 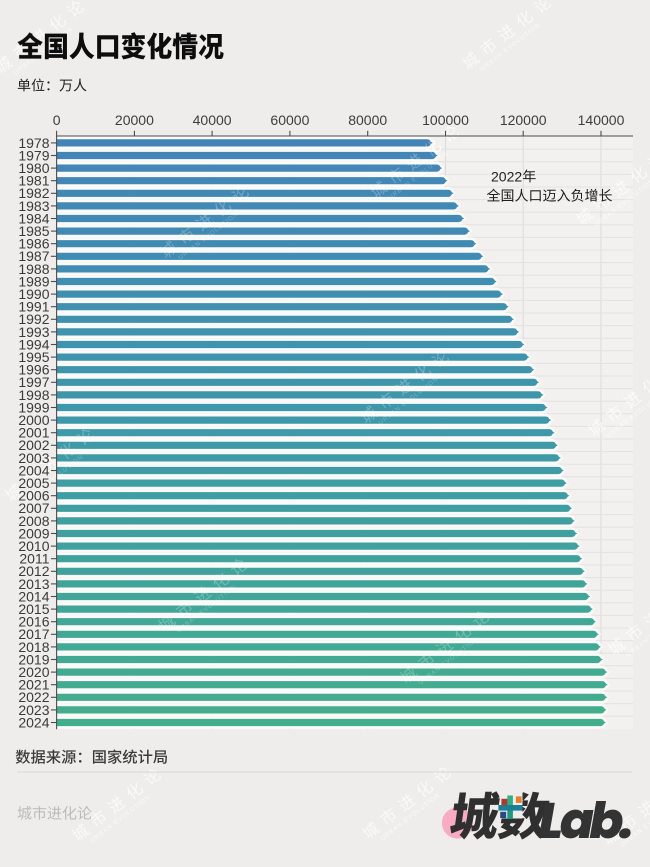 I want to click on svg-text: 2012, so click(x=33, y=571).